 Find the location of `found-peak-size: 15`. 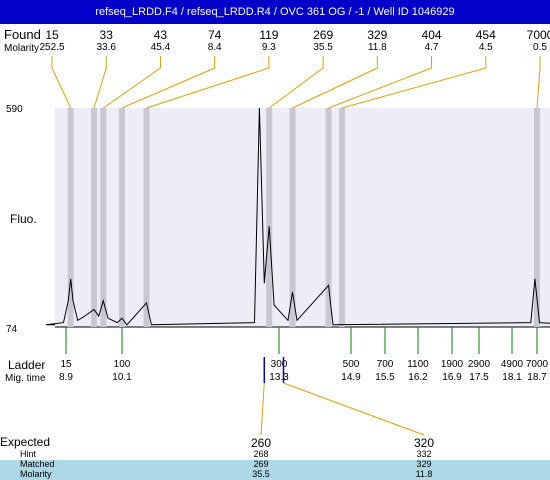

found-peak-size: 15 is located at coordinates (52, 35).